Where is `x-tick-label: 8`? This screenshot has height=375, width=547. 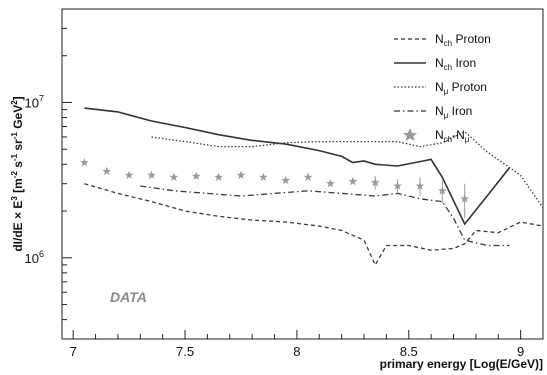 x-tick-label: 8 is located at coordinates (296, 351).